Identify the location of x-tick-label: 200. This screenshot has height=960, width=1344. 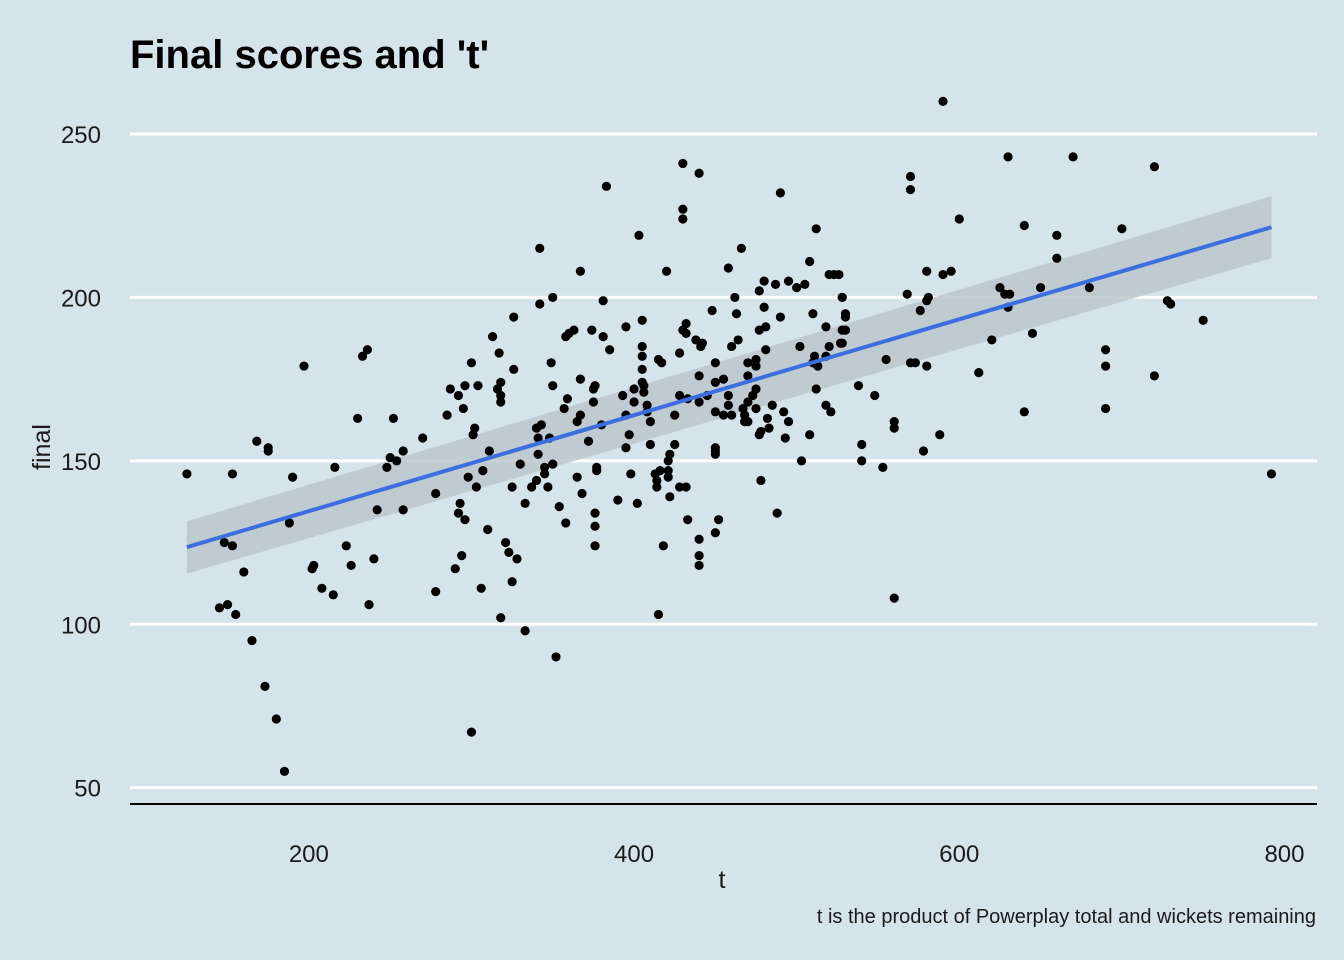
(309, 854).